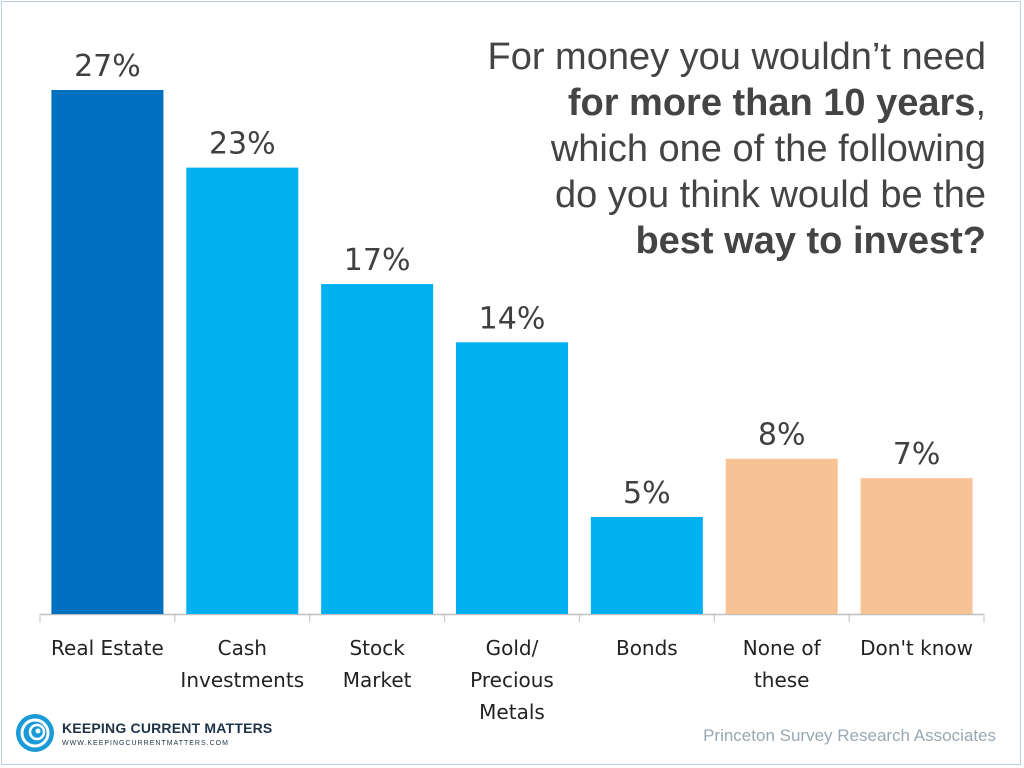 The height and width of the screenshot is (768, 1024). What do you see at coordinates (771, 103) in the screenshot?
I see `title-line-2-bold: for more than 10 years` at bounding box center [771, 103].